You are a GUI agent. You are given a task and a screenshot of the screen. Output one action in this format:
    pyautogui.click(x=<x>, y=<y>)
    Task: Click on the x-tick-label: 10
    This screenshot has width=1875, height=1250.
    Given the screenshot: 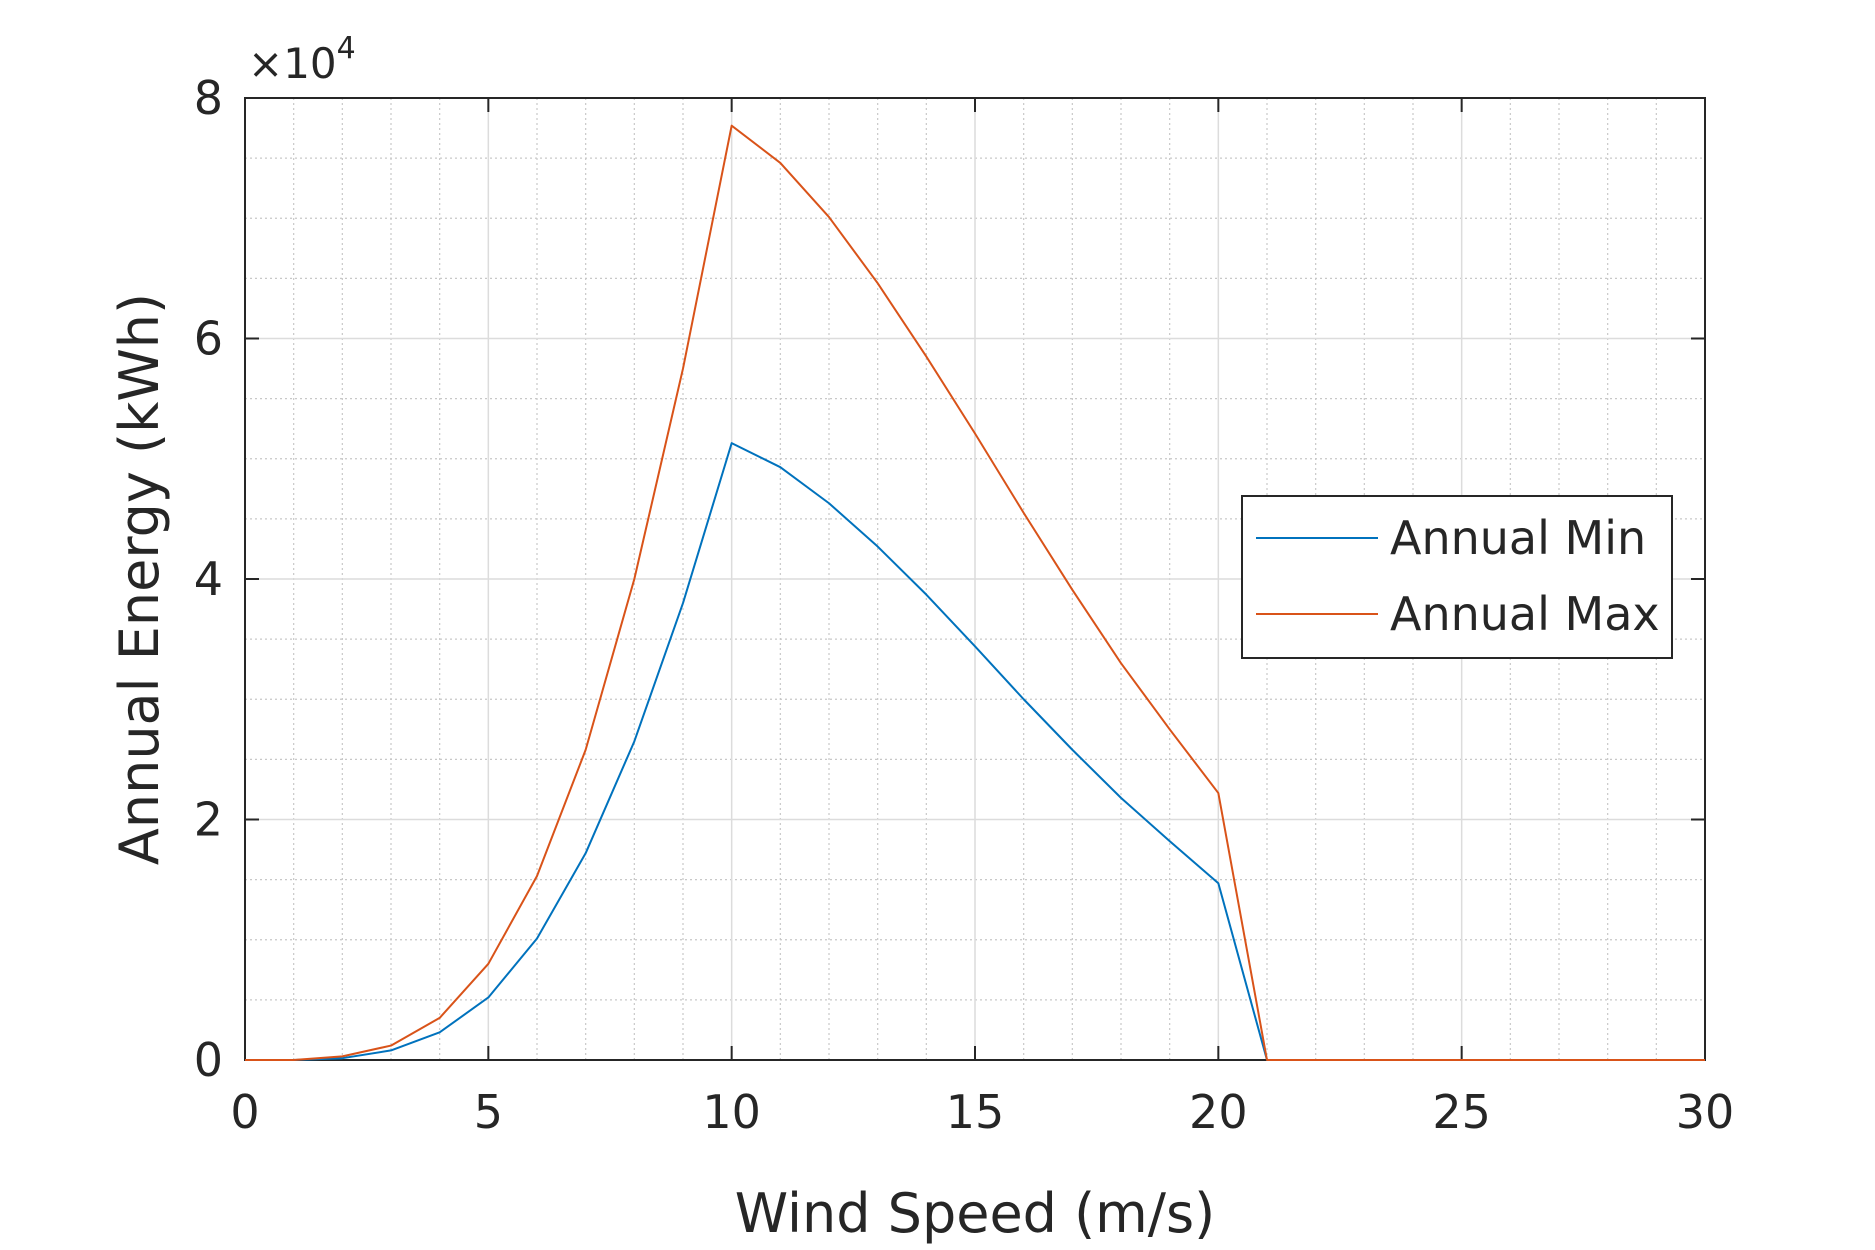 What is the action you would take?
    pyautogui.click(x=731, y=1112)
    